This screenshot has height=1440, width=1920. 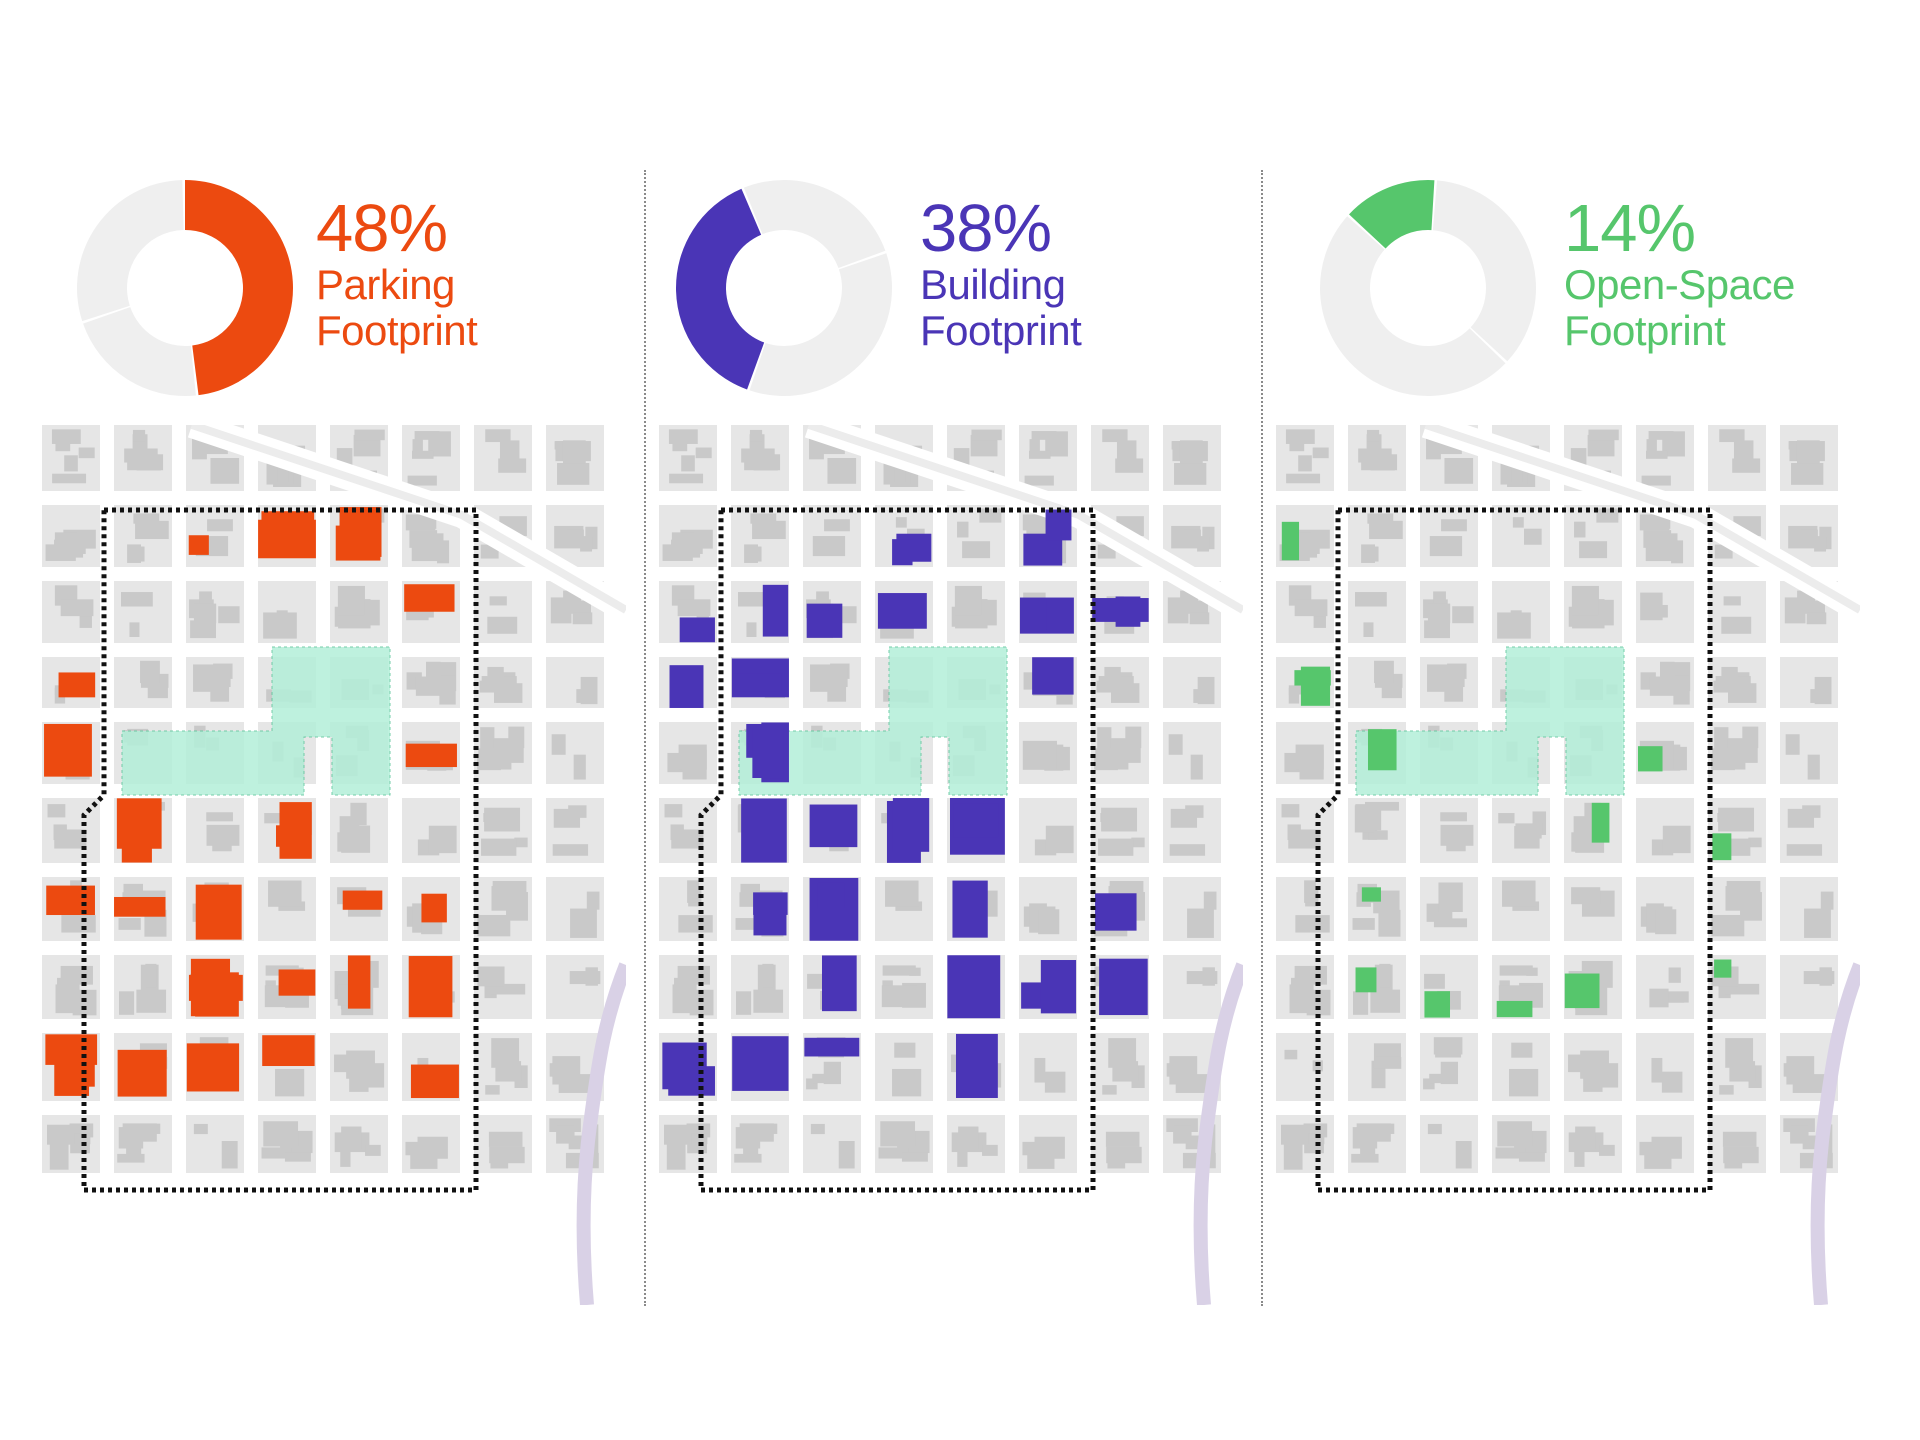 I want to click on open-space-percent: 14%, so click(x=1630, y=228).